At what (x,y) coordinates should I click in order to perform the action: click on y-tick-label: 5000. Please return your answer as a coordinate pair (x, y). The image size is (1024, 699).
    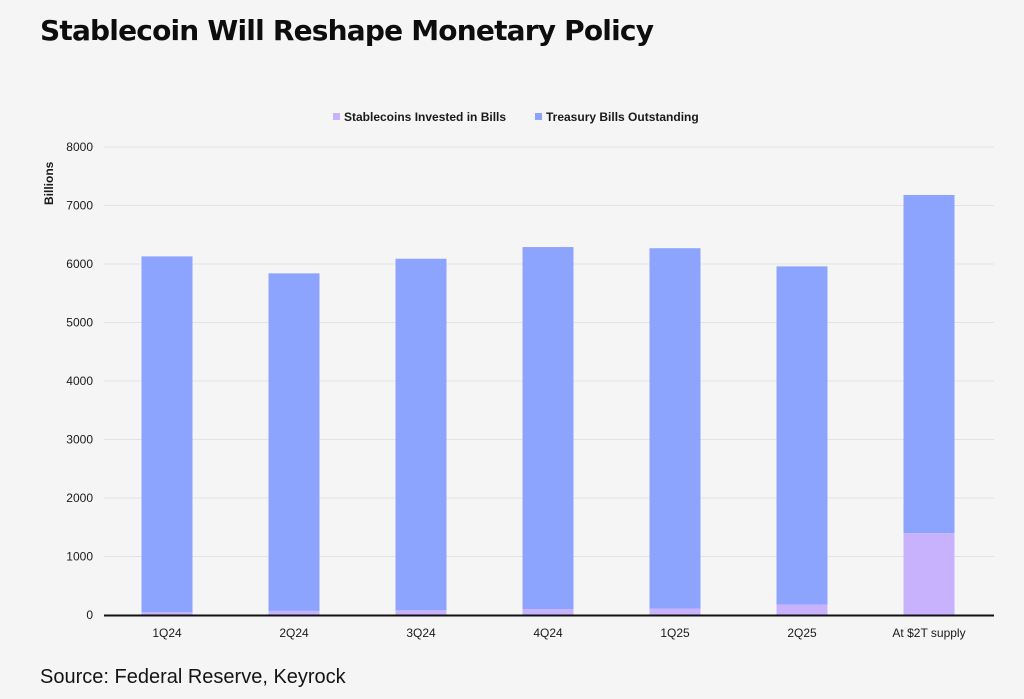
    Looking at the image, I should click on (79, 323).